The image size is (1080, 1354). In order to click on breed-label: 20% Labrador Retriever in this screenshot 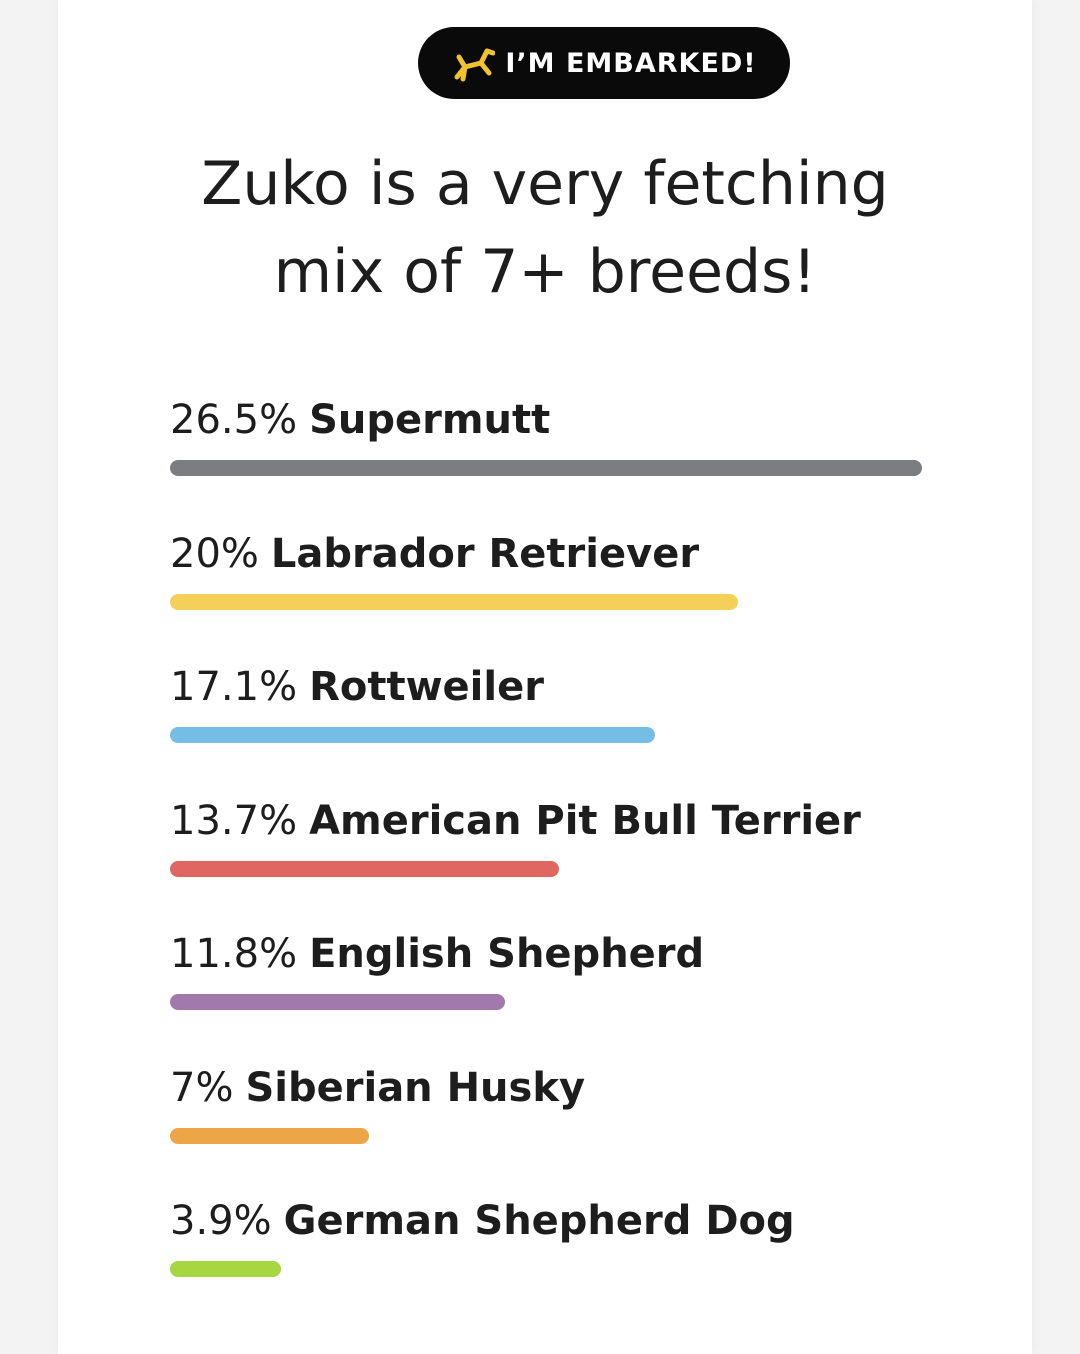, I will do `click(434, 554)`.